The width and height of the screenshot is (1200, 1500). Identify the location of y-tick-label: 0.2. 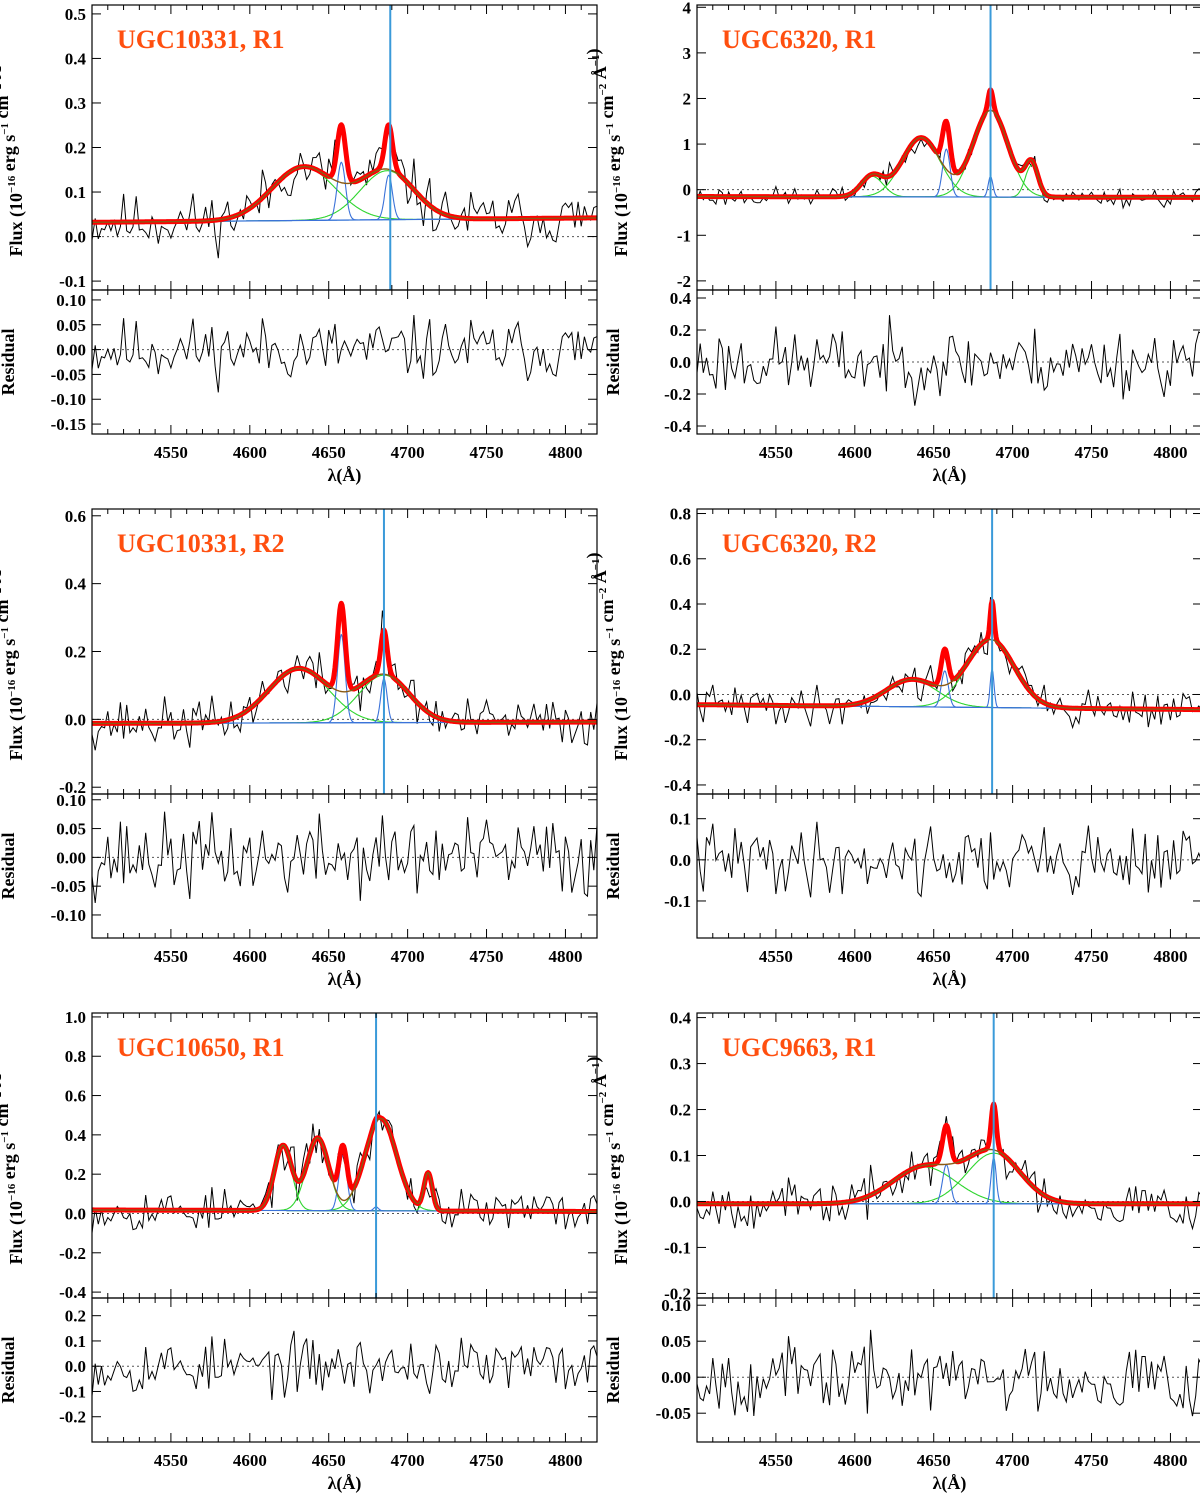
(75, 1174).